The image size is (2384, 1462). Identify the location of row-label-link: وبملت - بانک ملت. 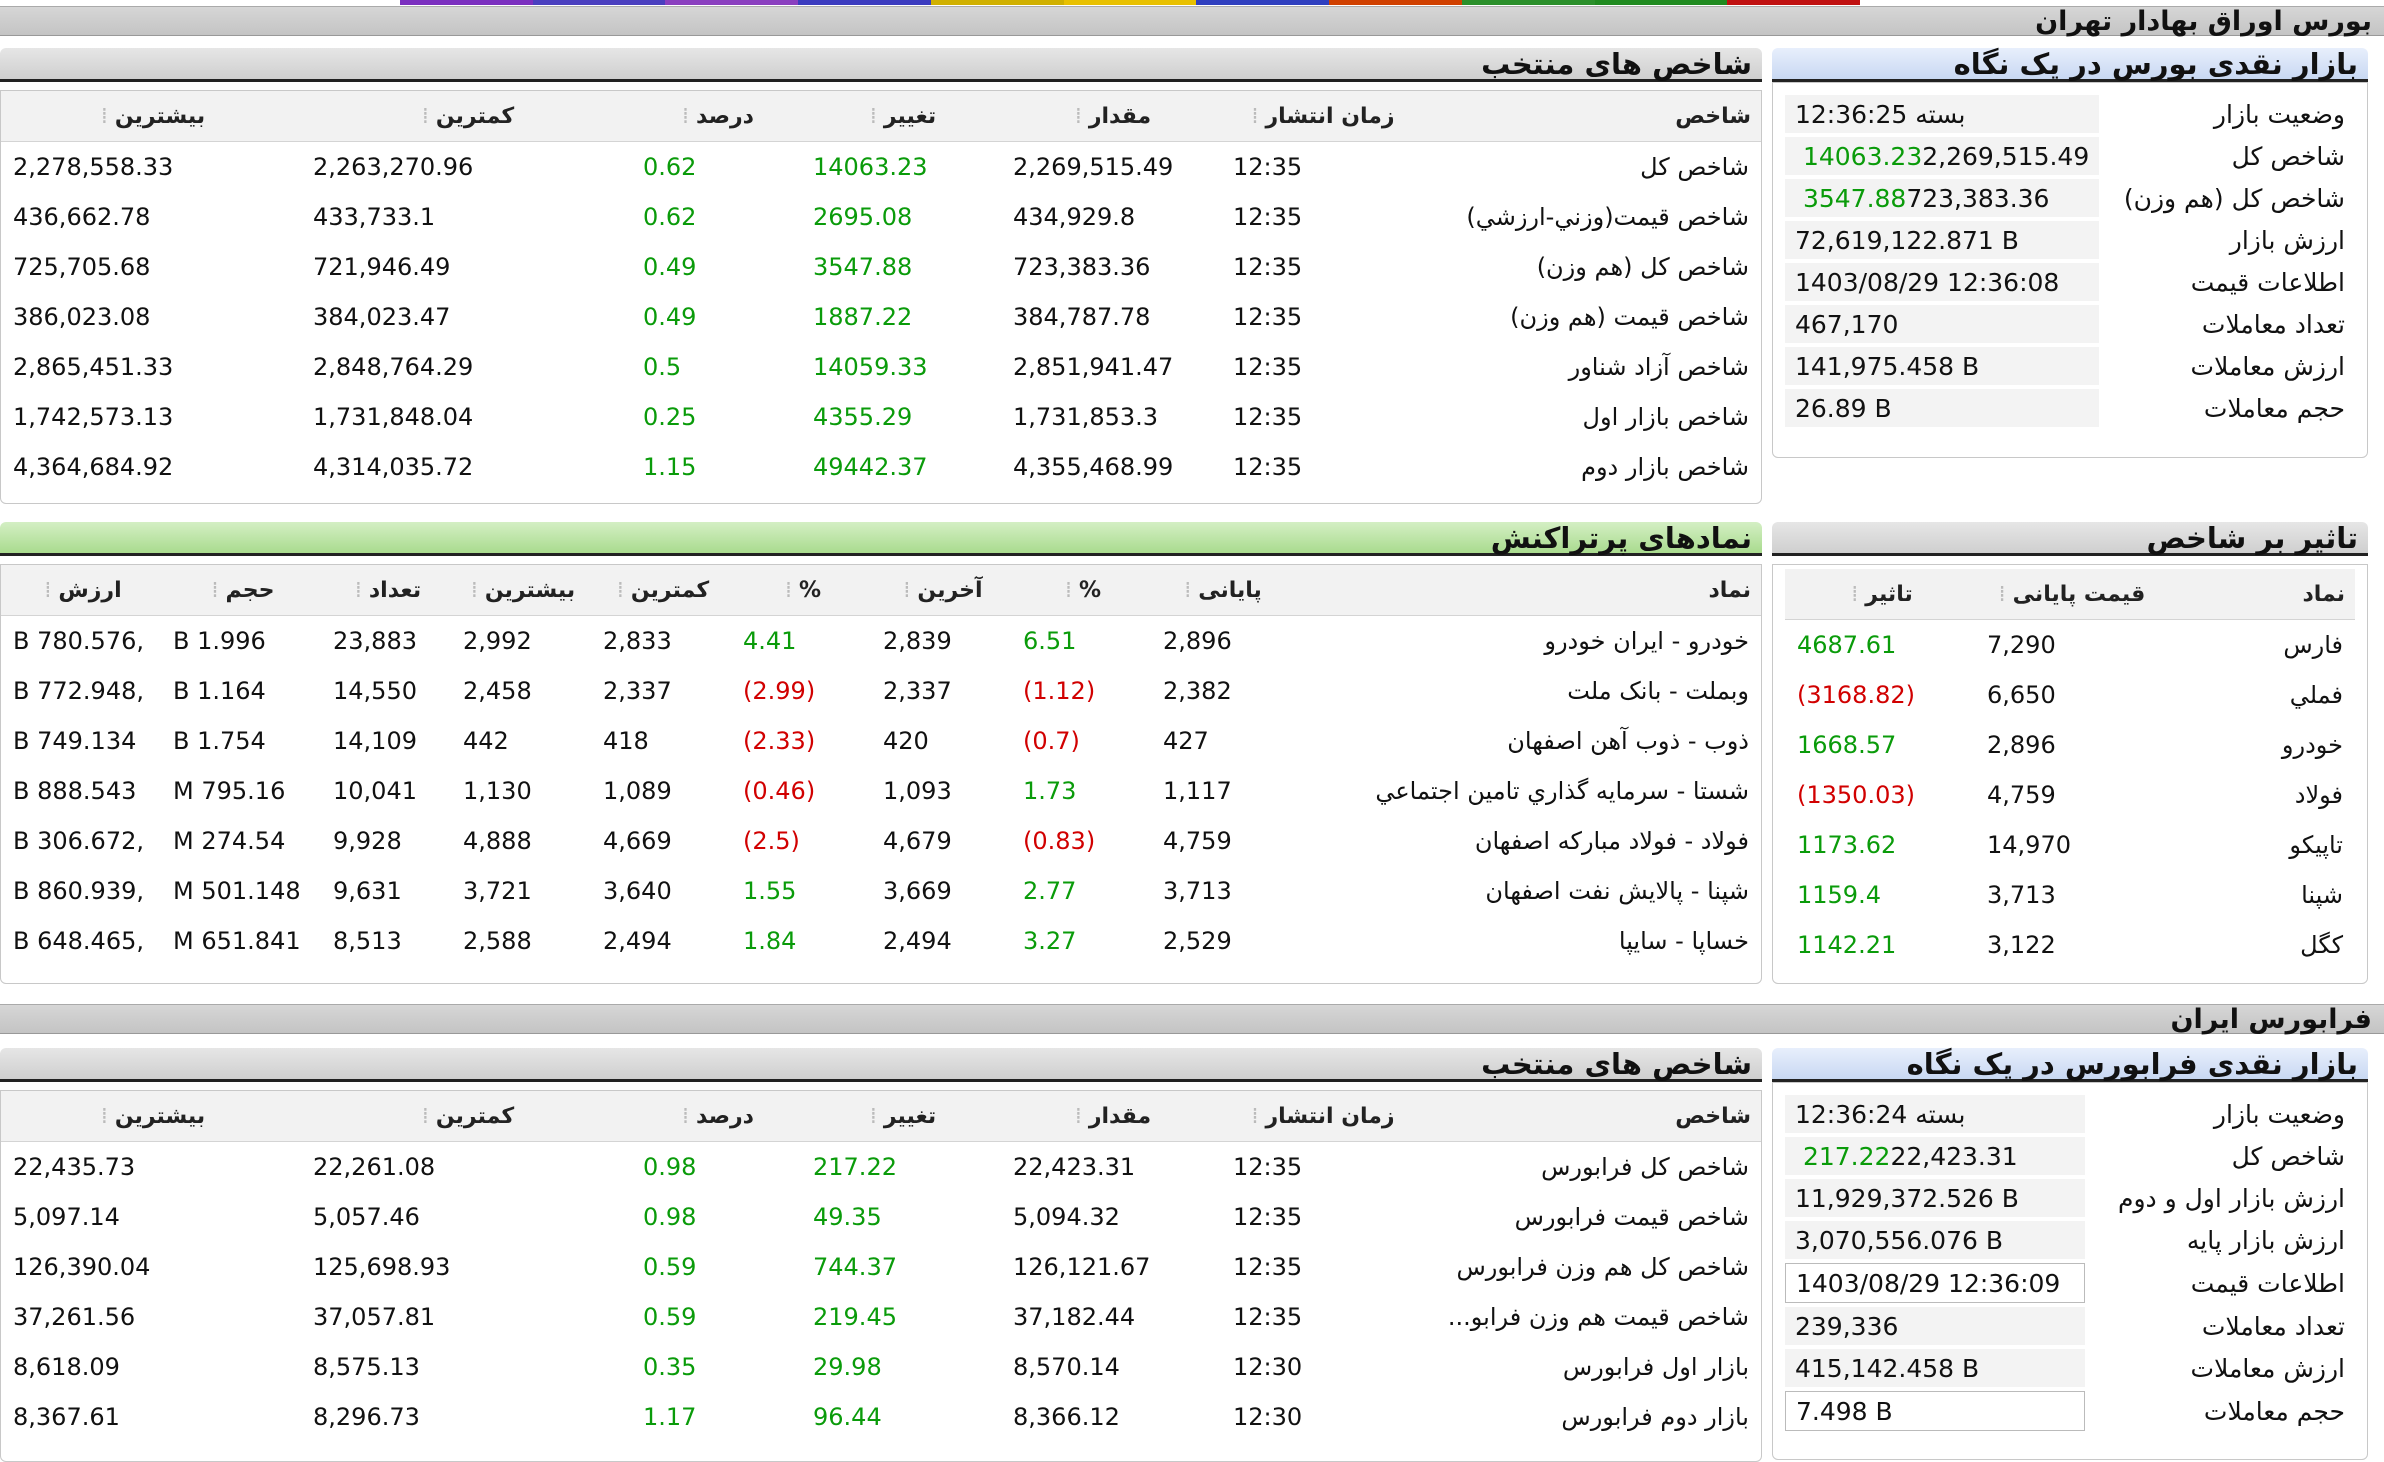
(1658, 691).